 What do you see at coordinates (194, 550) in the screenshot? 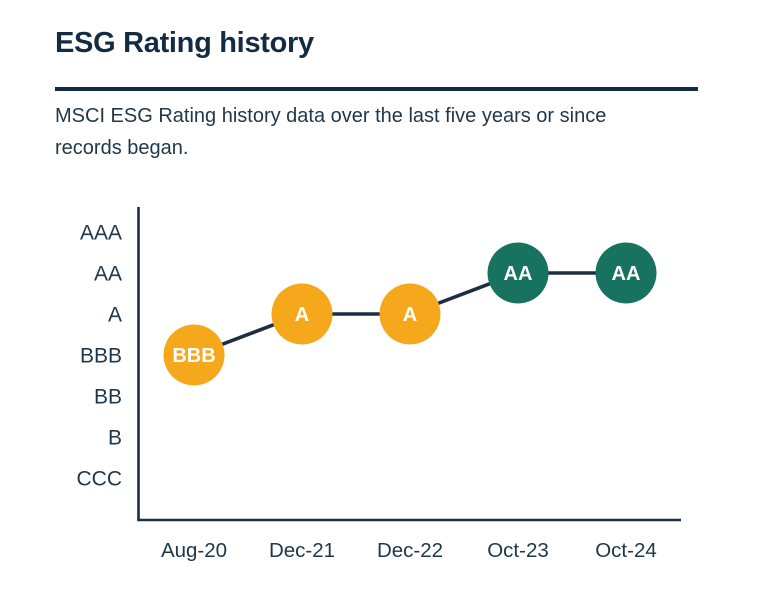
I see `x-axis-label: Aug-20` at bounding box center [194, 550].